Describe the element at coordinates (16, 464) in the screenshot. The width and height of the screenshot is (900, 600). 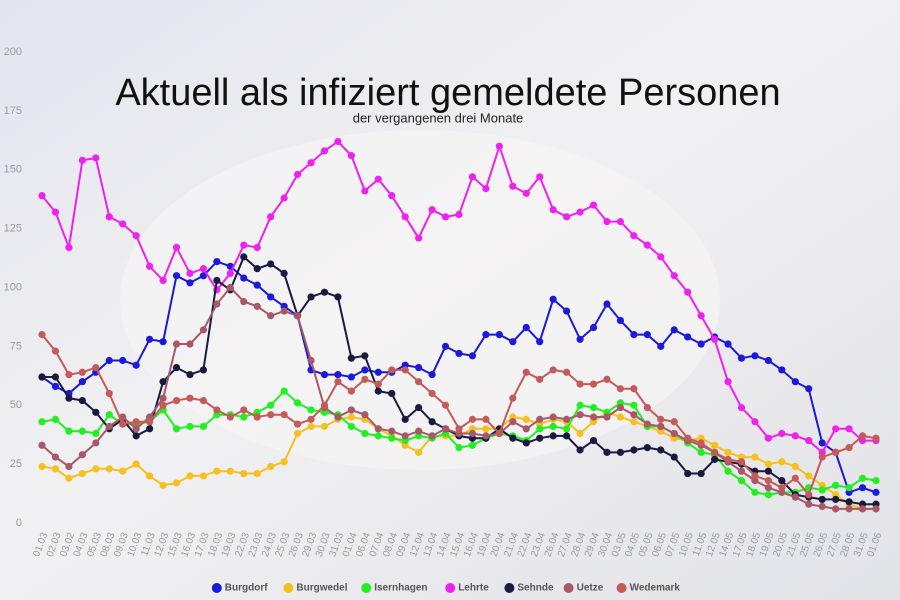
I see `y-tick-label: 25` at that location.